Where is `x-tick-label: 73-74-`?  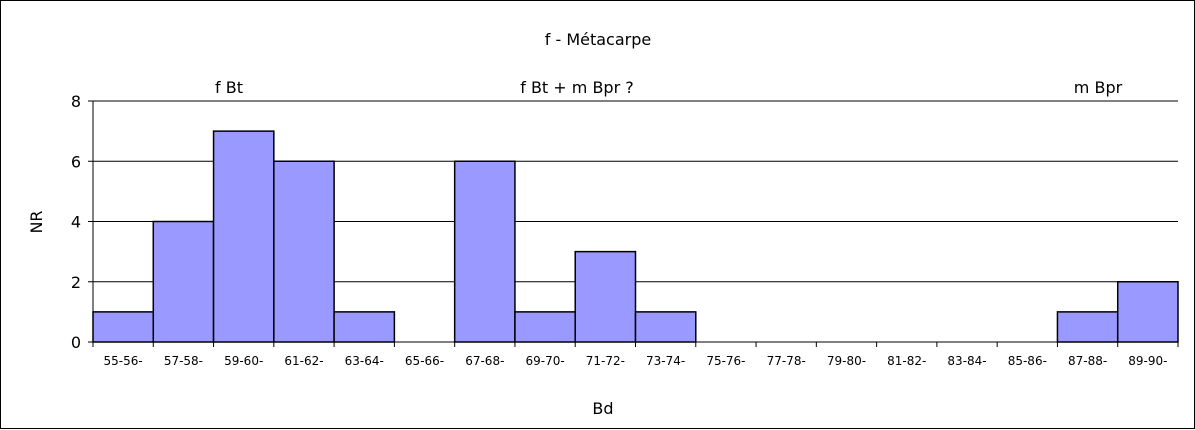 x-tick-label: 73-74- is located at coordinates (665, 361).